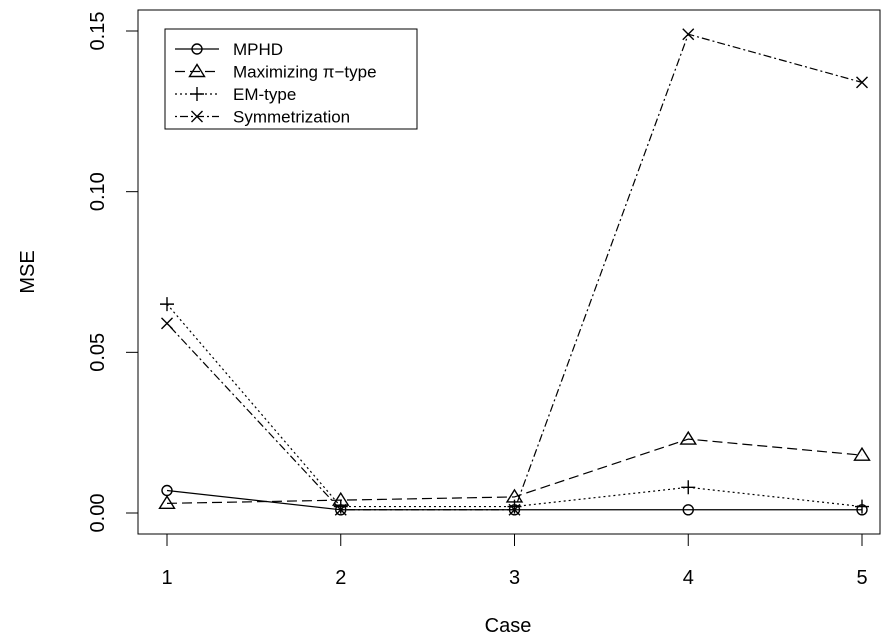 This screenshot has width=881, height=640. Describe the element at coordinates (98, 31) in the screenshot. I see `y-tick-label: 0.15` at that location.